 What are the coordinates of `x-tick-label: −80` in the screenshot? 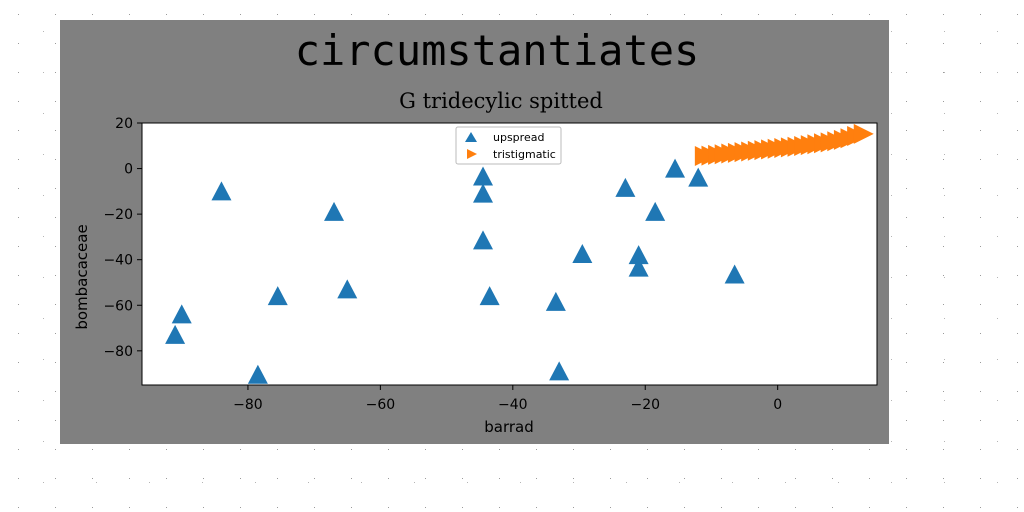 It's located at (248, 405).